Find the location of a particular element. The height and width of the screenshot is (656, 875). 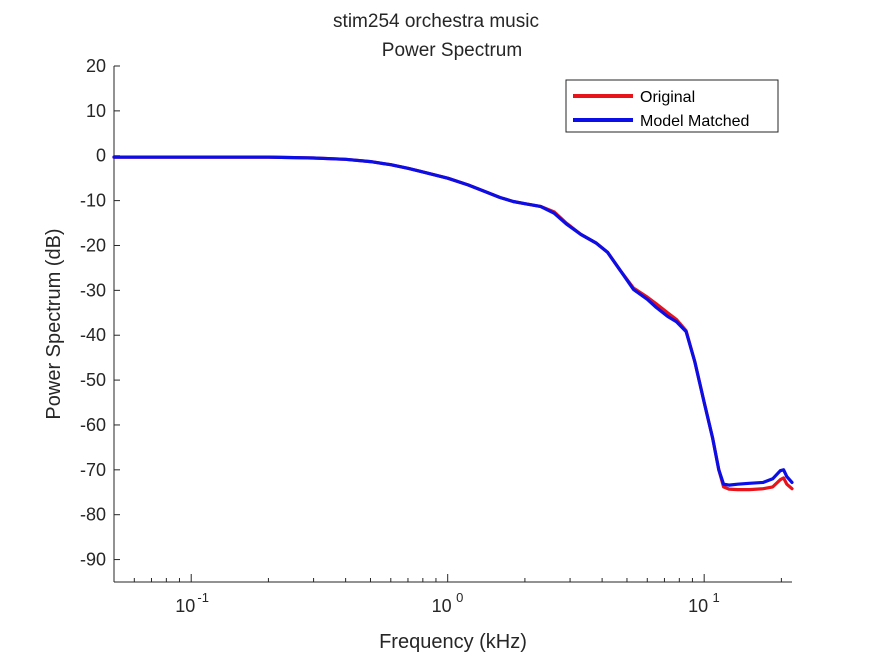

x-minor-ticks is located at coordinates (447, 580).